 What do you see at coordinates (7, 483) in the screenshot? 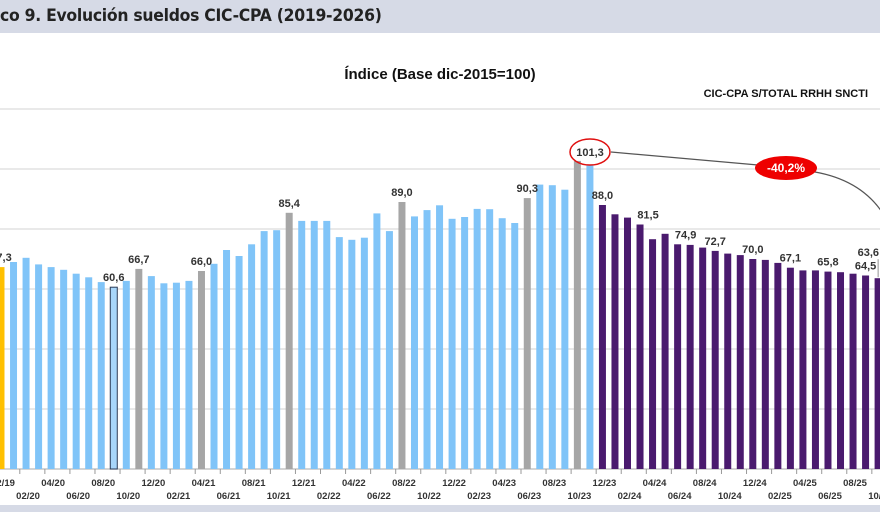
I see `x-tick-label: 12/19` at bounding box center [7, 483].